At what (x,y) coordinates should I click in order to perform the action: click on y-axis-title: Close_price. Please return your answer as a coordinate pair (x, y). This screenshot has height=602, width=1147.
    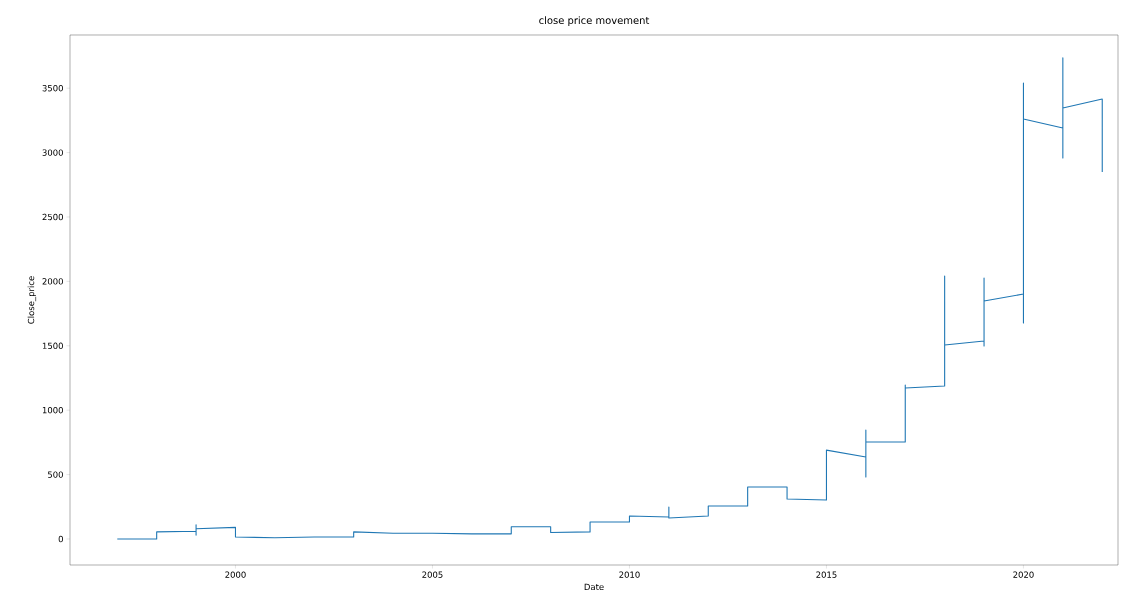
    Looking at the image, I should click on (32, 300).